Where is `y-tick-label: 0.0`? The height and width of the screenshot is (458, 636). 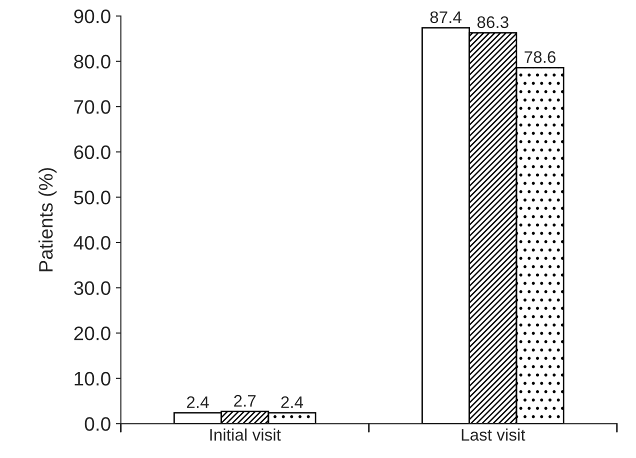
y-tick-label: 0.0 is located at coordinates (97, 424).